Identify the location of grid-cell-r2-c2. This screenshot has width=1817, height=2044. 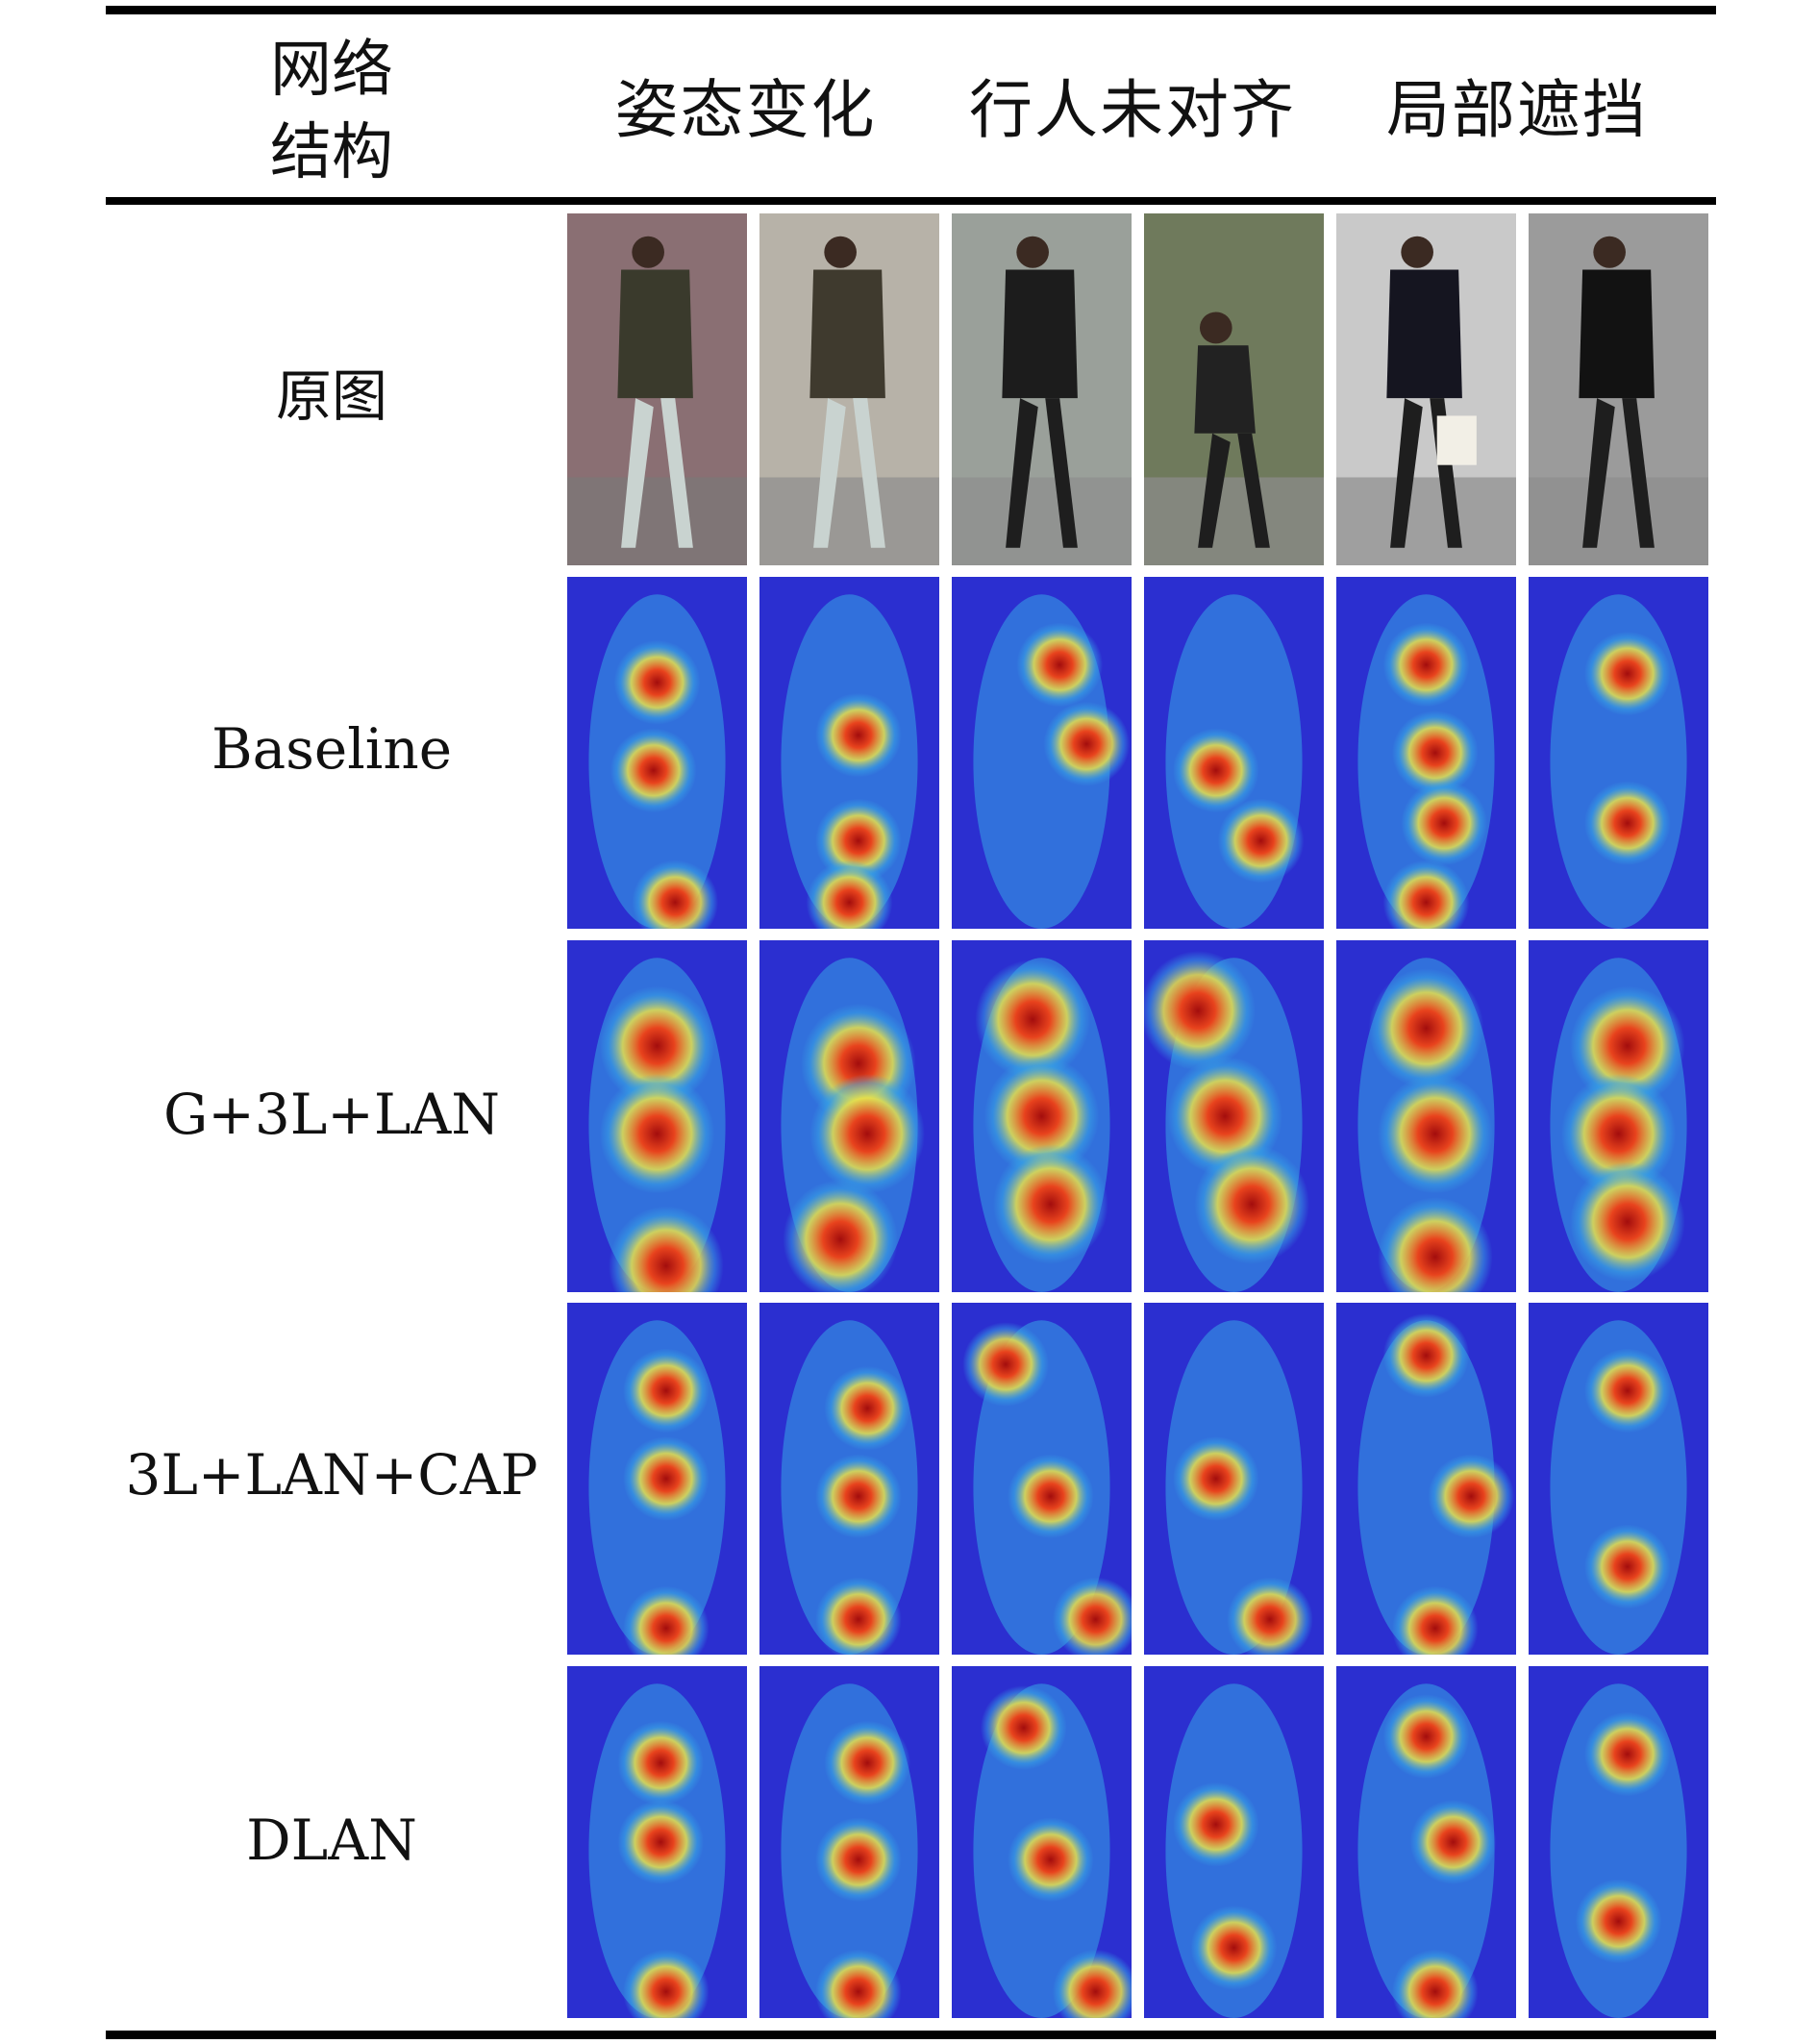
(1042, 1116).